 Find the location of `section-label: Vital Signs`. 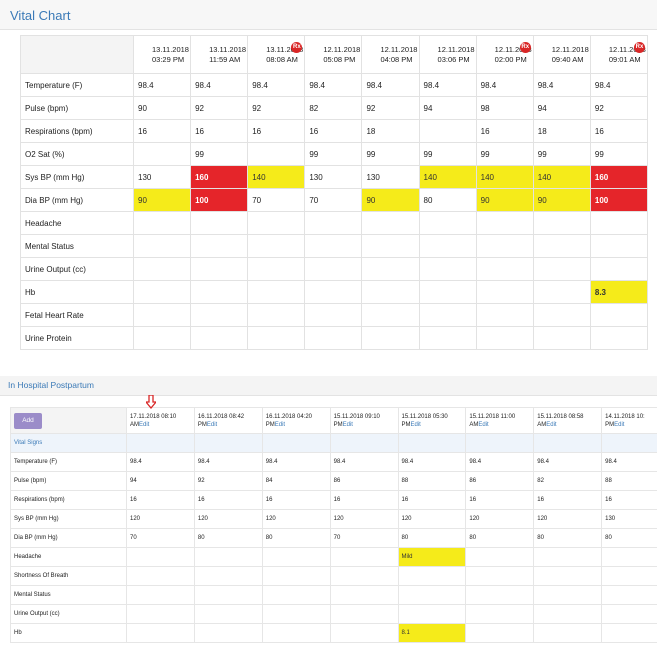

section-label: Vital Signs is located at coordinates (68, 443).